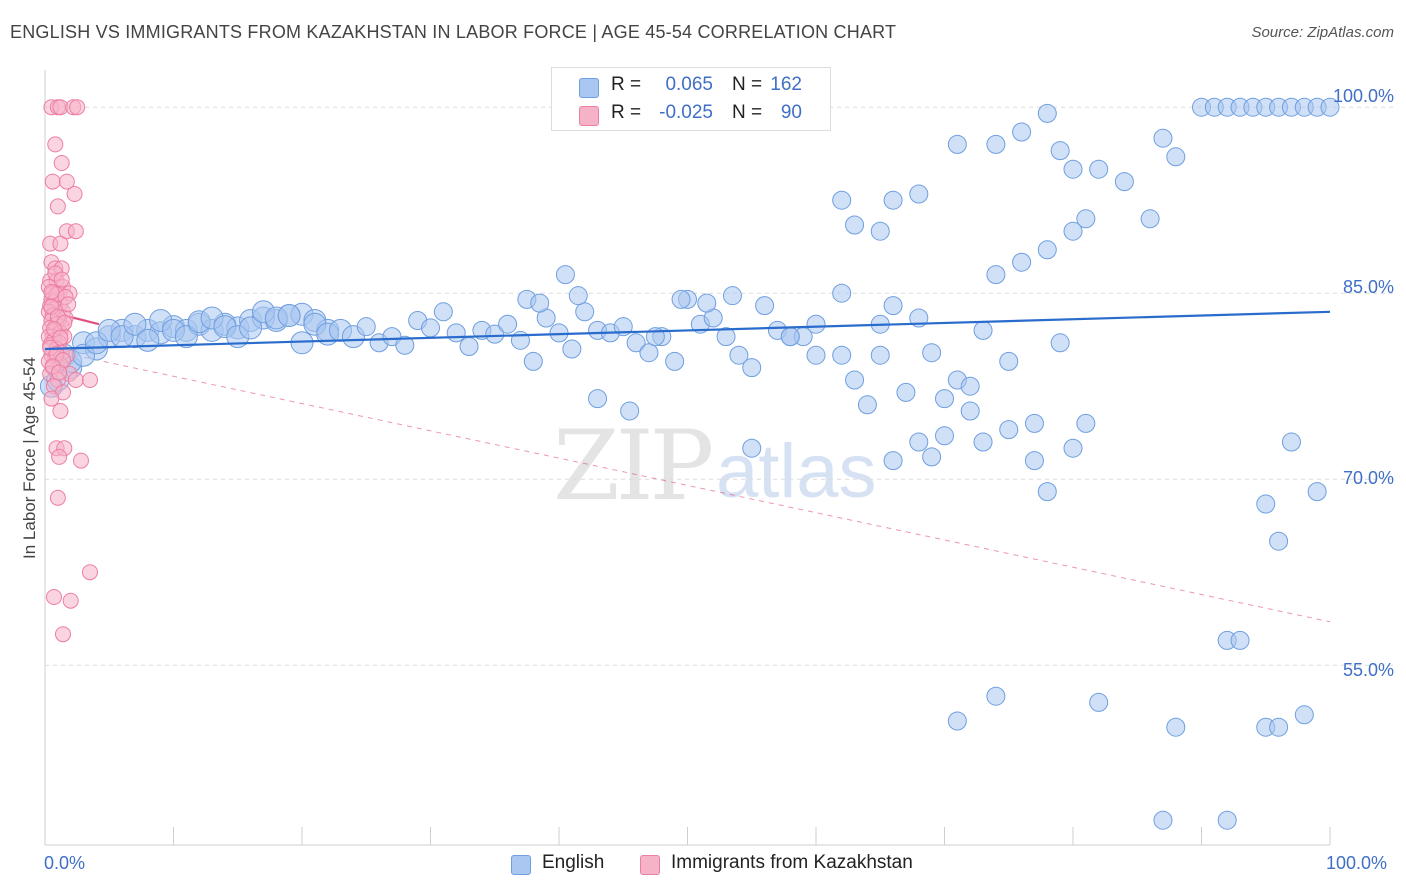  Describe the element at coordinates (1368, 287) in the screenshot. I see `y-tick-85: 85.0%` at that location.